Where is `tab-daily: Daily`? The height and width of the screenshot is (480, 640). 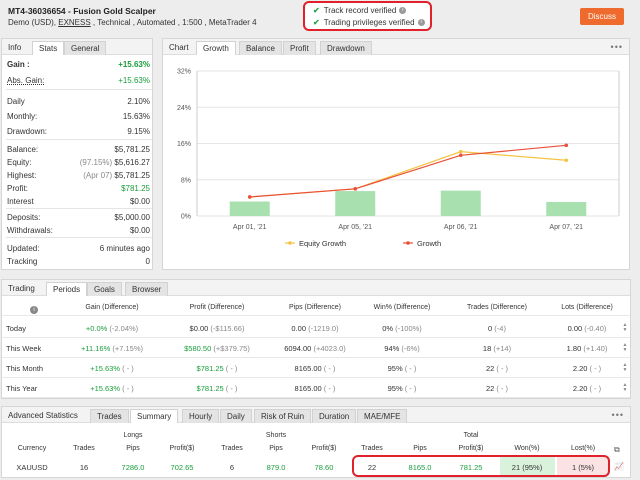
tab-daily: Daily is located at coordinates (236, 416).